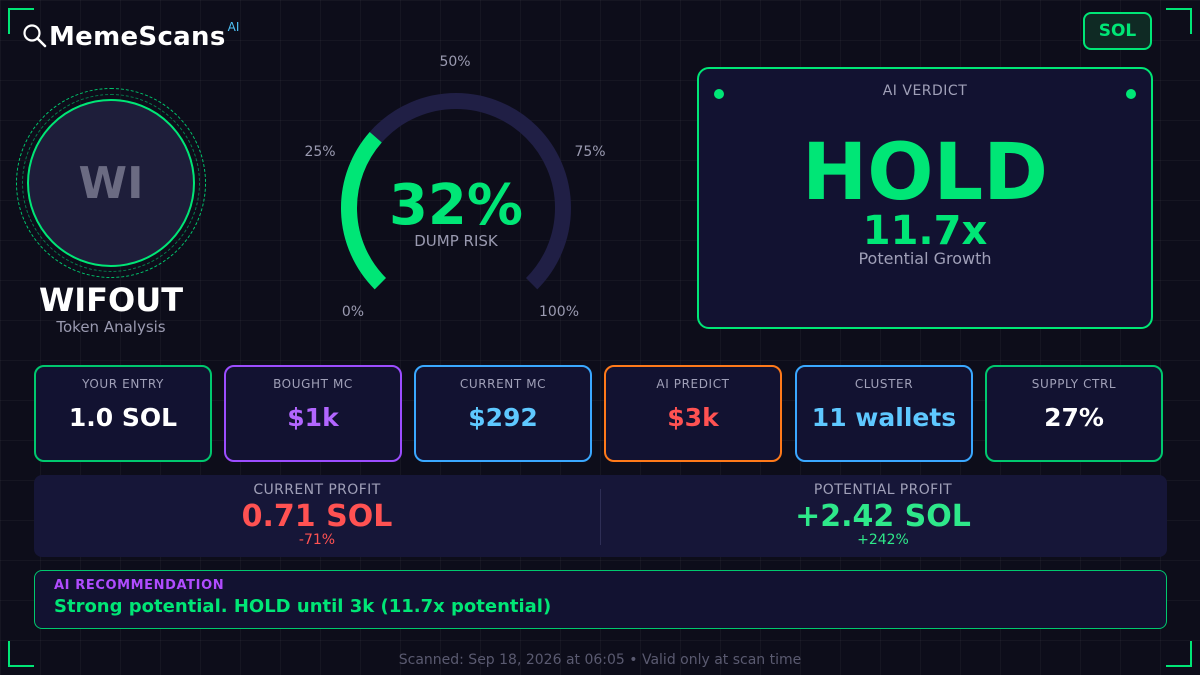 The height and width of the screenshot is (675, 1200). I want to click on verdict-word: HOLD, so click(925, 173).